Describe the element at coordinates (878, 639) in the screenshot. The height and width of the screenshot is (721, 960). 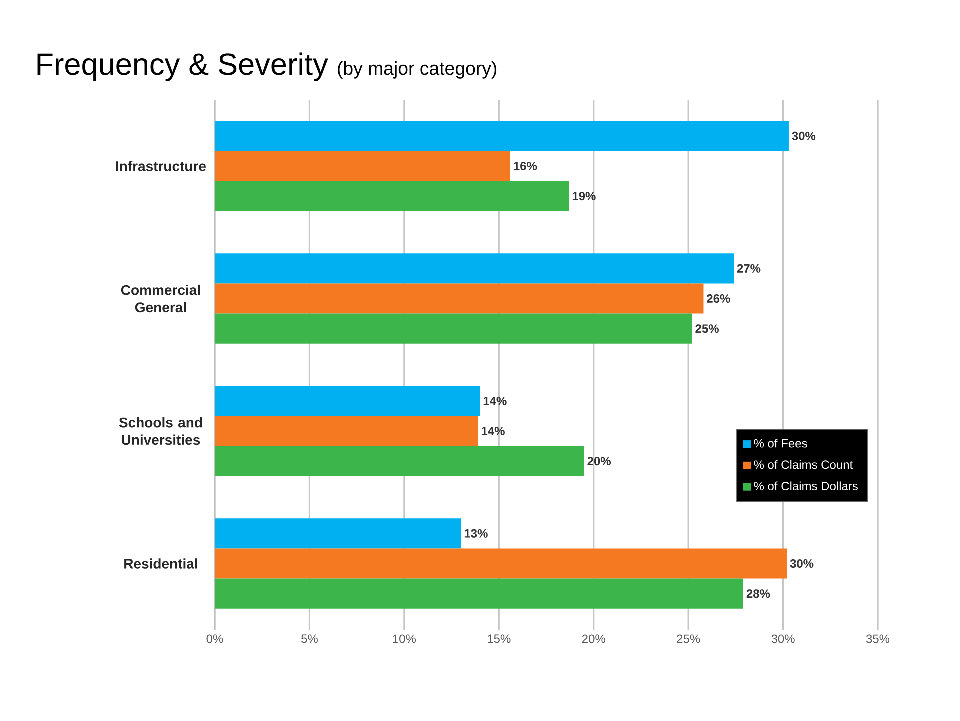
I see `x-tick-label: 35%` at that location.